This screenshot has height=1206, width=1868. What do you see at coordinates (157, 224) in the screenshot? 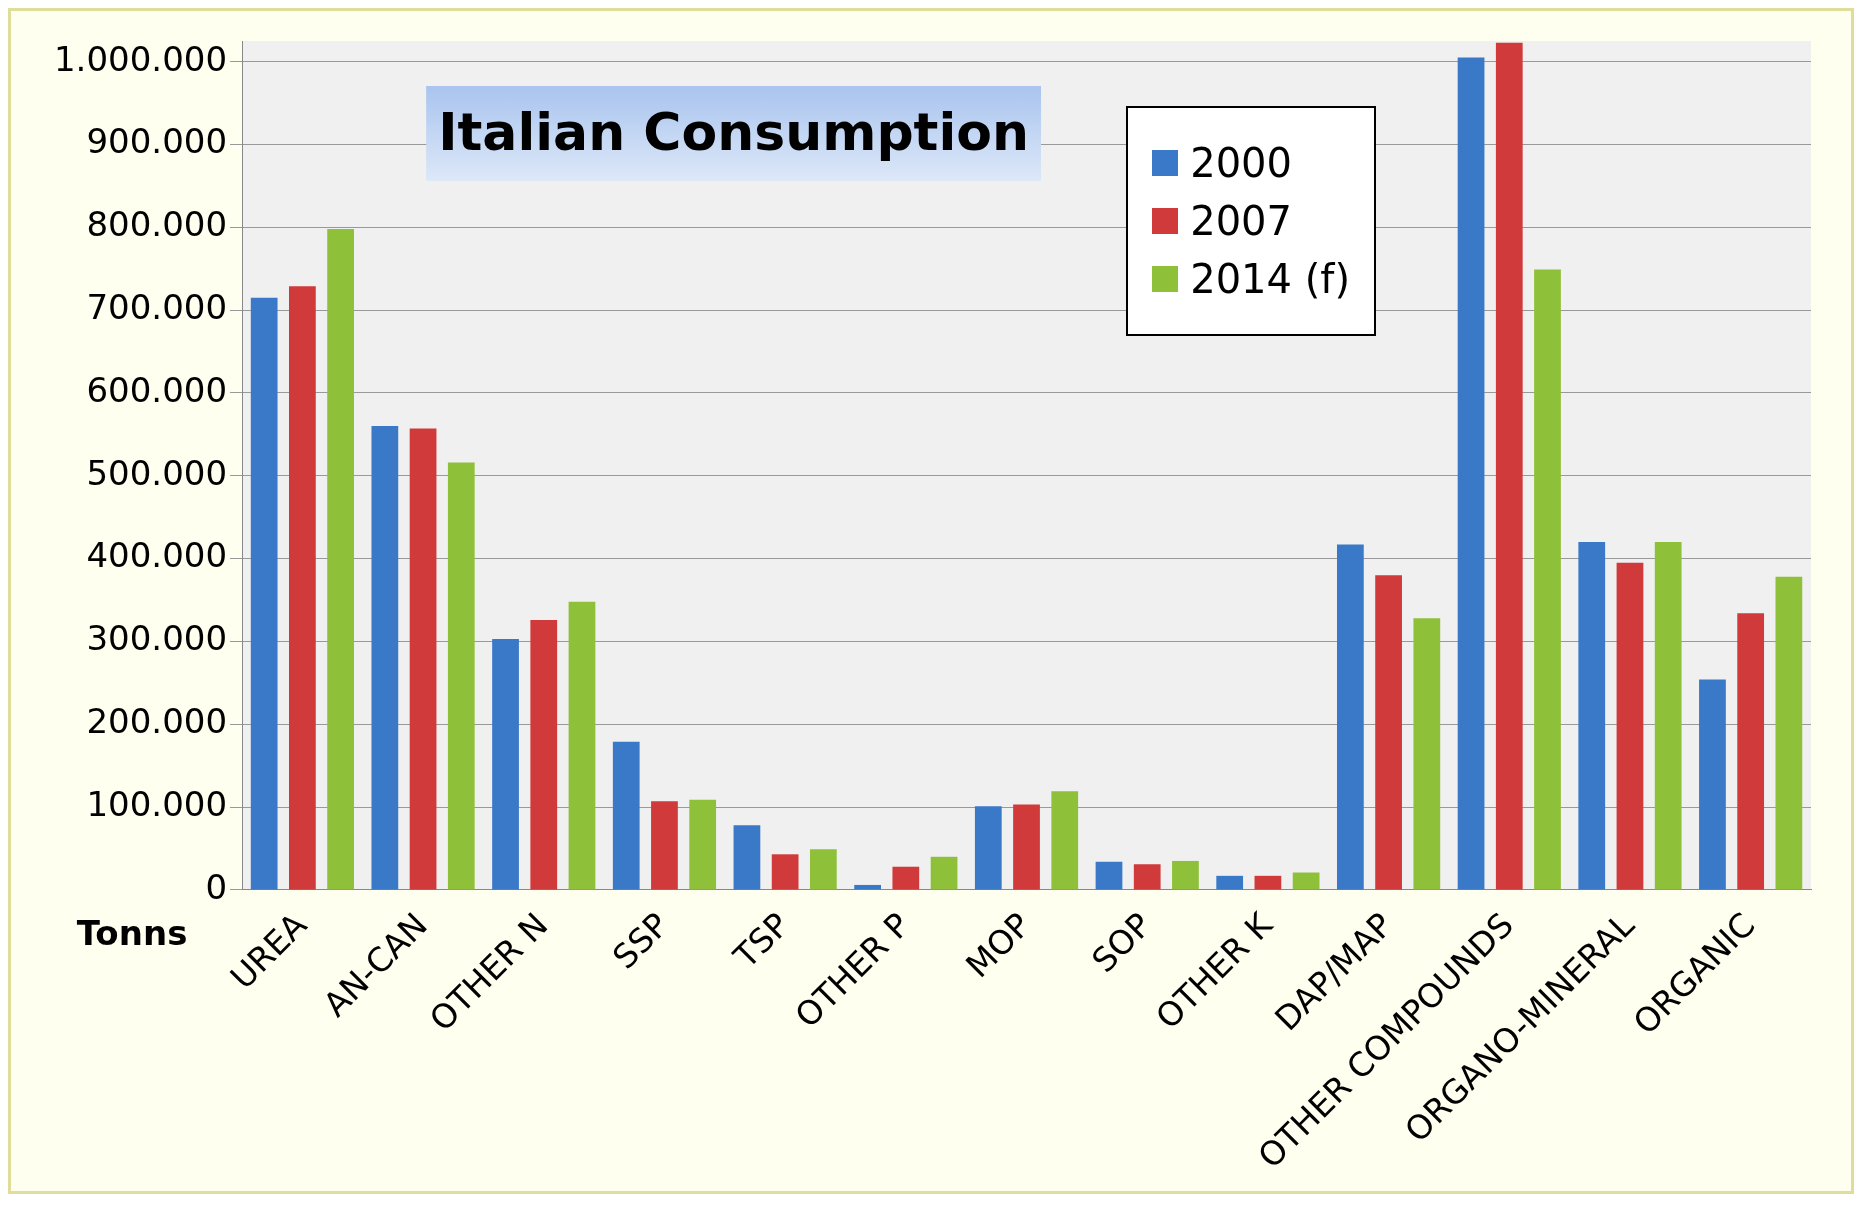
I see `y-tick-label: 800.000` at bounding box center [157, 224].